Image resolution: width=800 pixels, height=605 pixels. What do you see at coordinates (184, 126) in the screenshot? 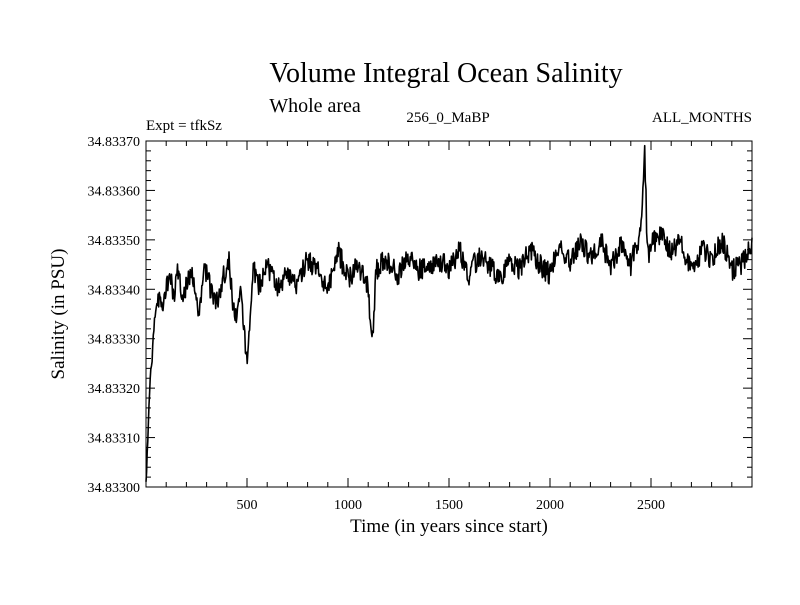
I see `experiment-label: Expt = tfkSz` at bounding box center [184, 126].